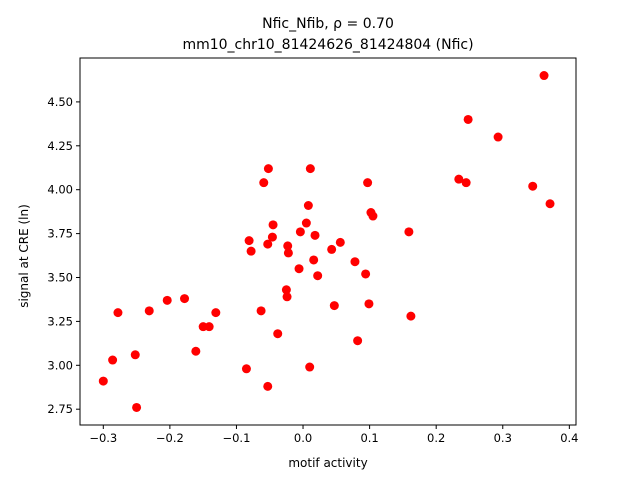 Image resolution: width=640 pixels, height=480 pixels. I want to click on x-tick-label: −0.1, so click(236, 438).